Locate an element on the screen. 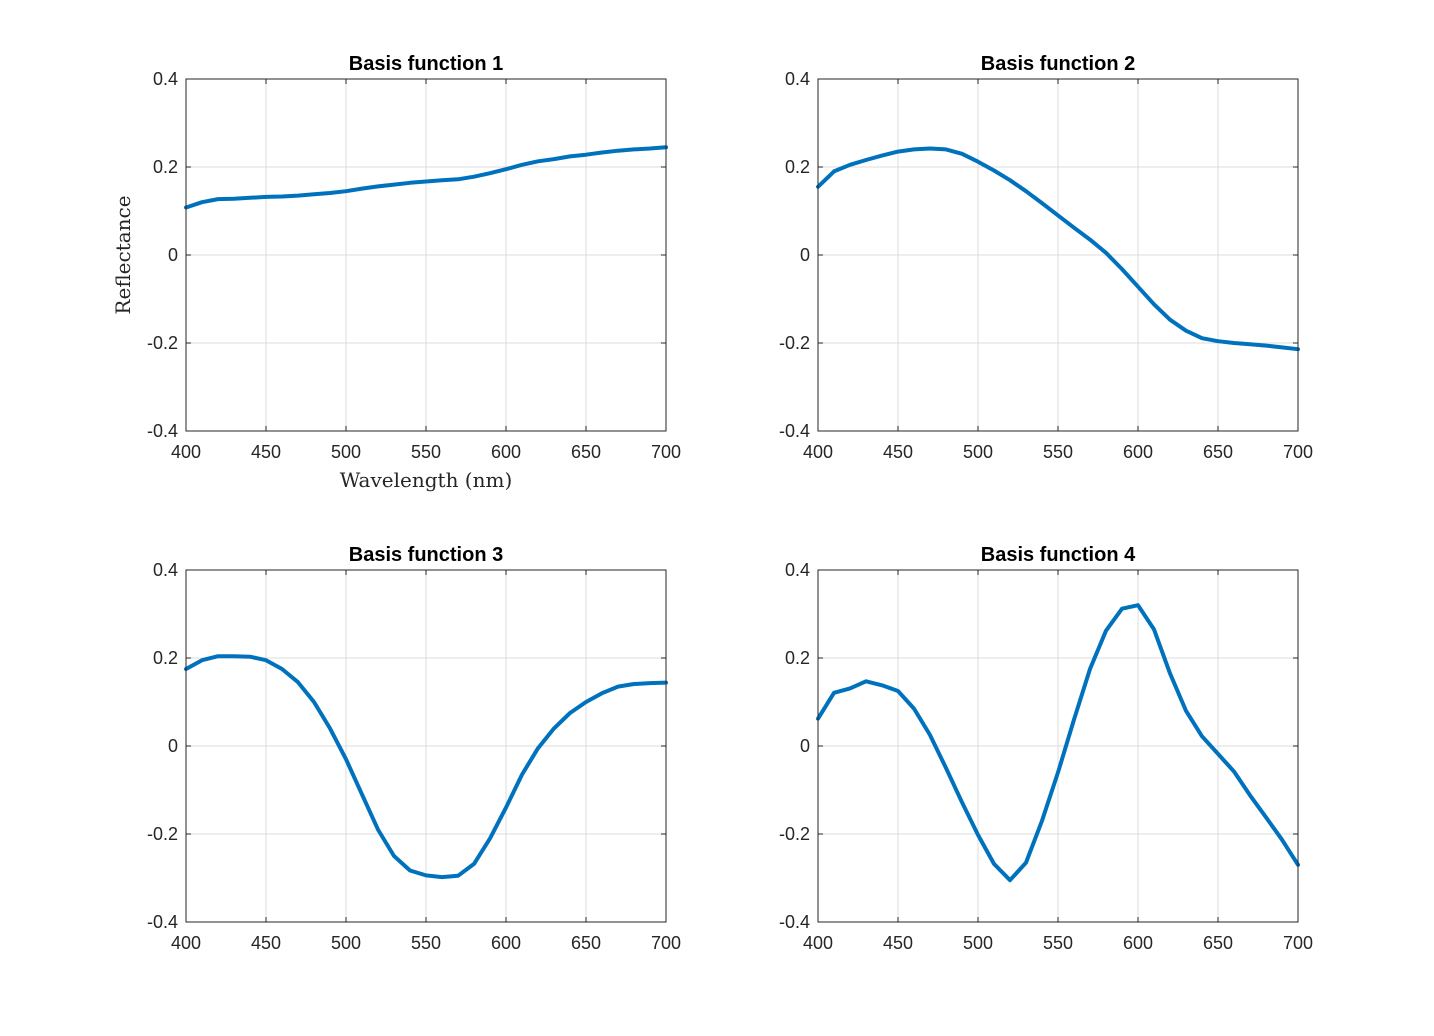 The image size is (1434, 1036). subplot-title: Basis function 2 is located at coordinates (1058, 64).